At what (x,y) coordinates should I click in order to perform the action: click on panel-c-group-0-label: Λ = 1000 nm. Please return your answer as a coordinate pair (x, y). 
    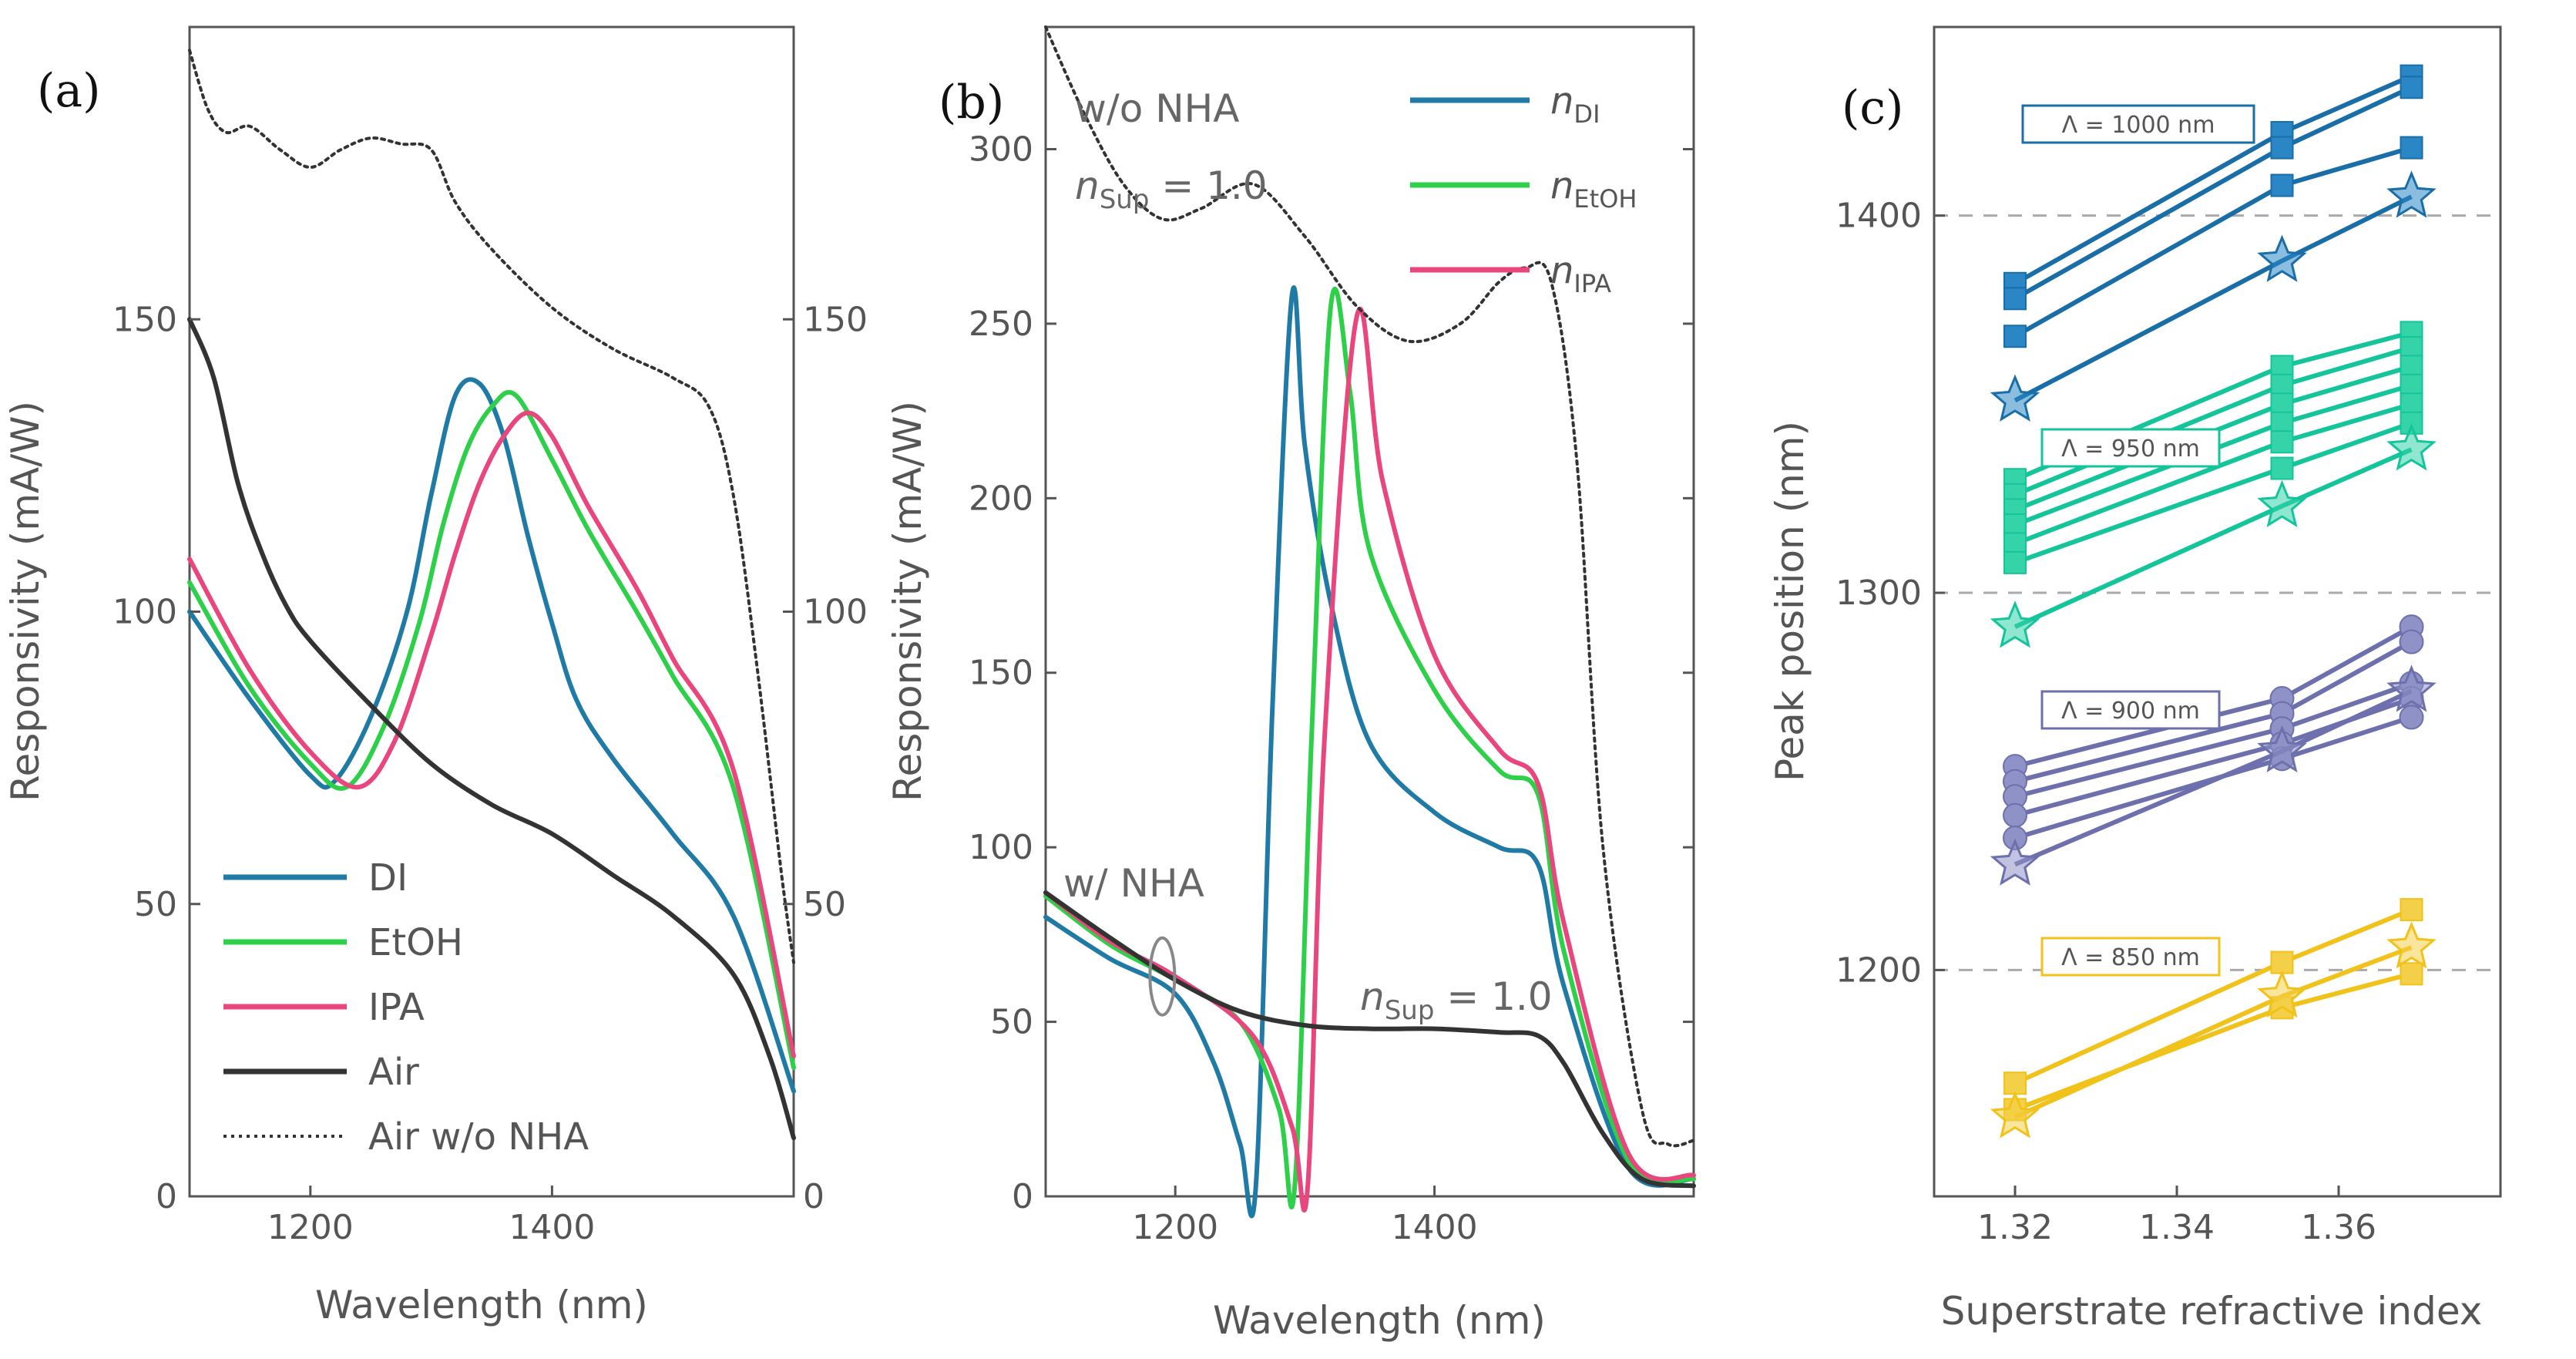
    Looking at the image, I should click on (2138, 125).